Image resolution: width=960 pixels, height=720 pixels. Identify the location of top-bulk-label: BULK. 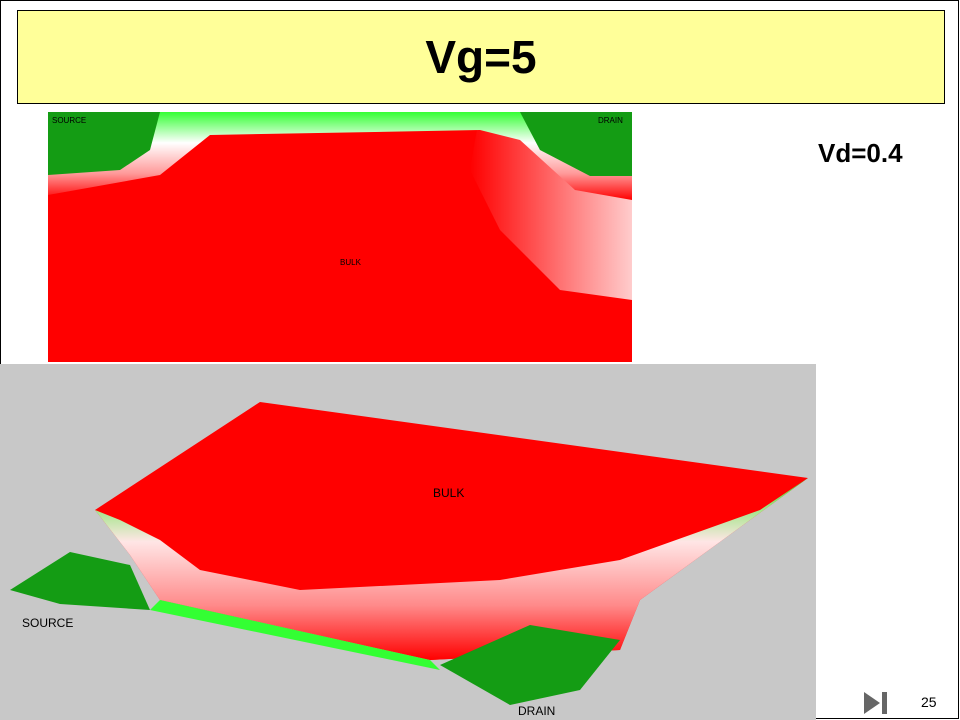
(351, 262).